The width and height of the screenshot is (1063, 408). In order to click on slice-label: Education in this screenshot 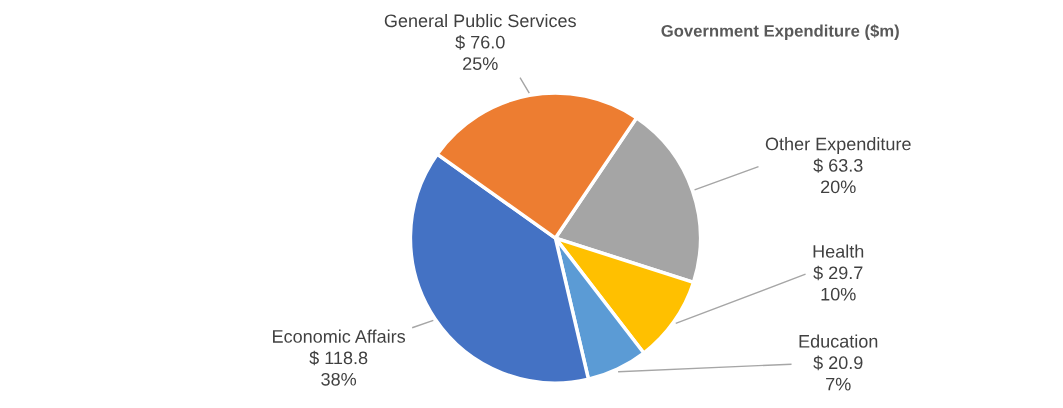, I will do `click(838, 341)`.